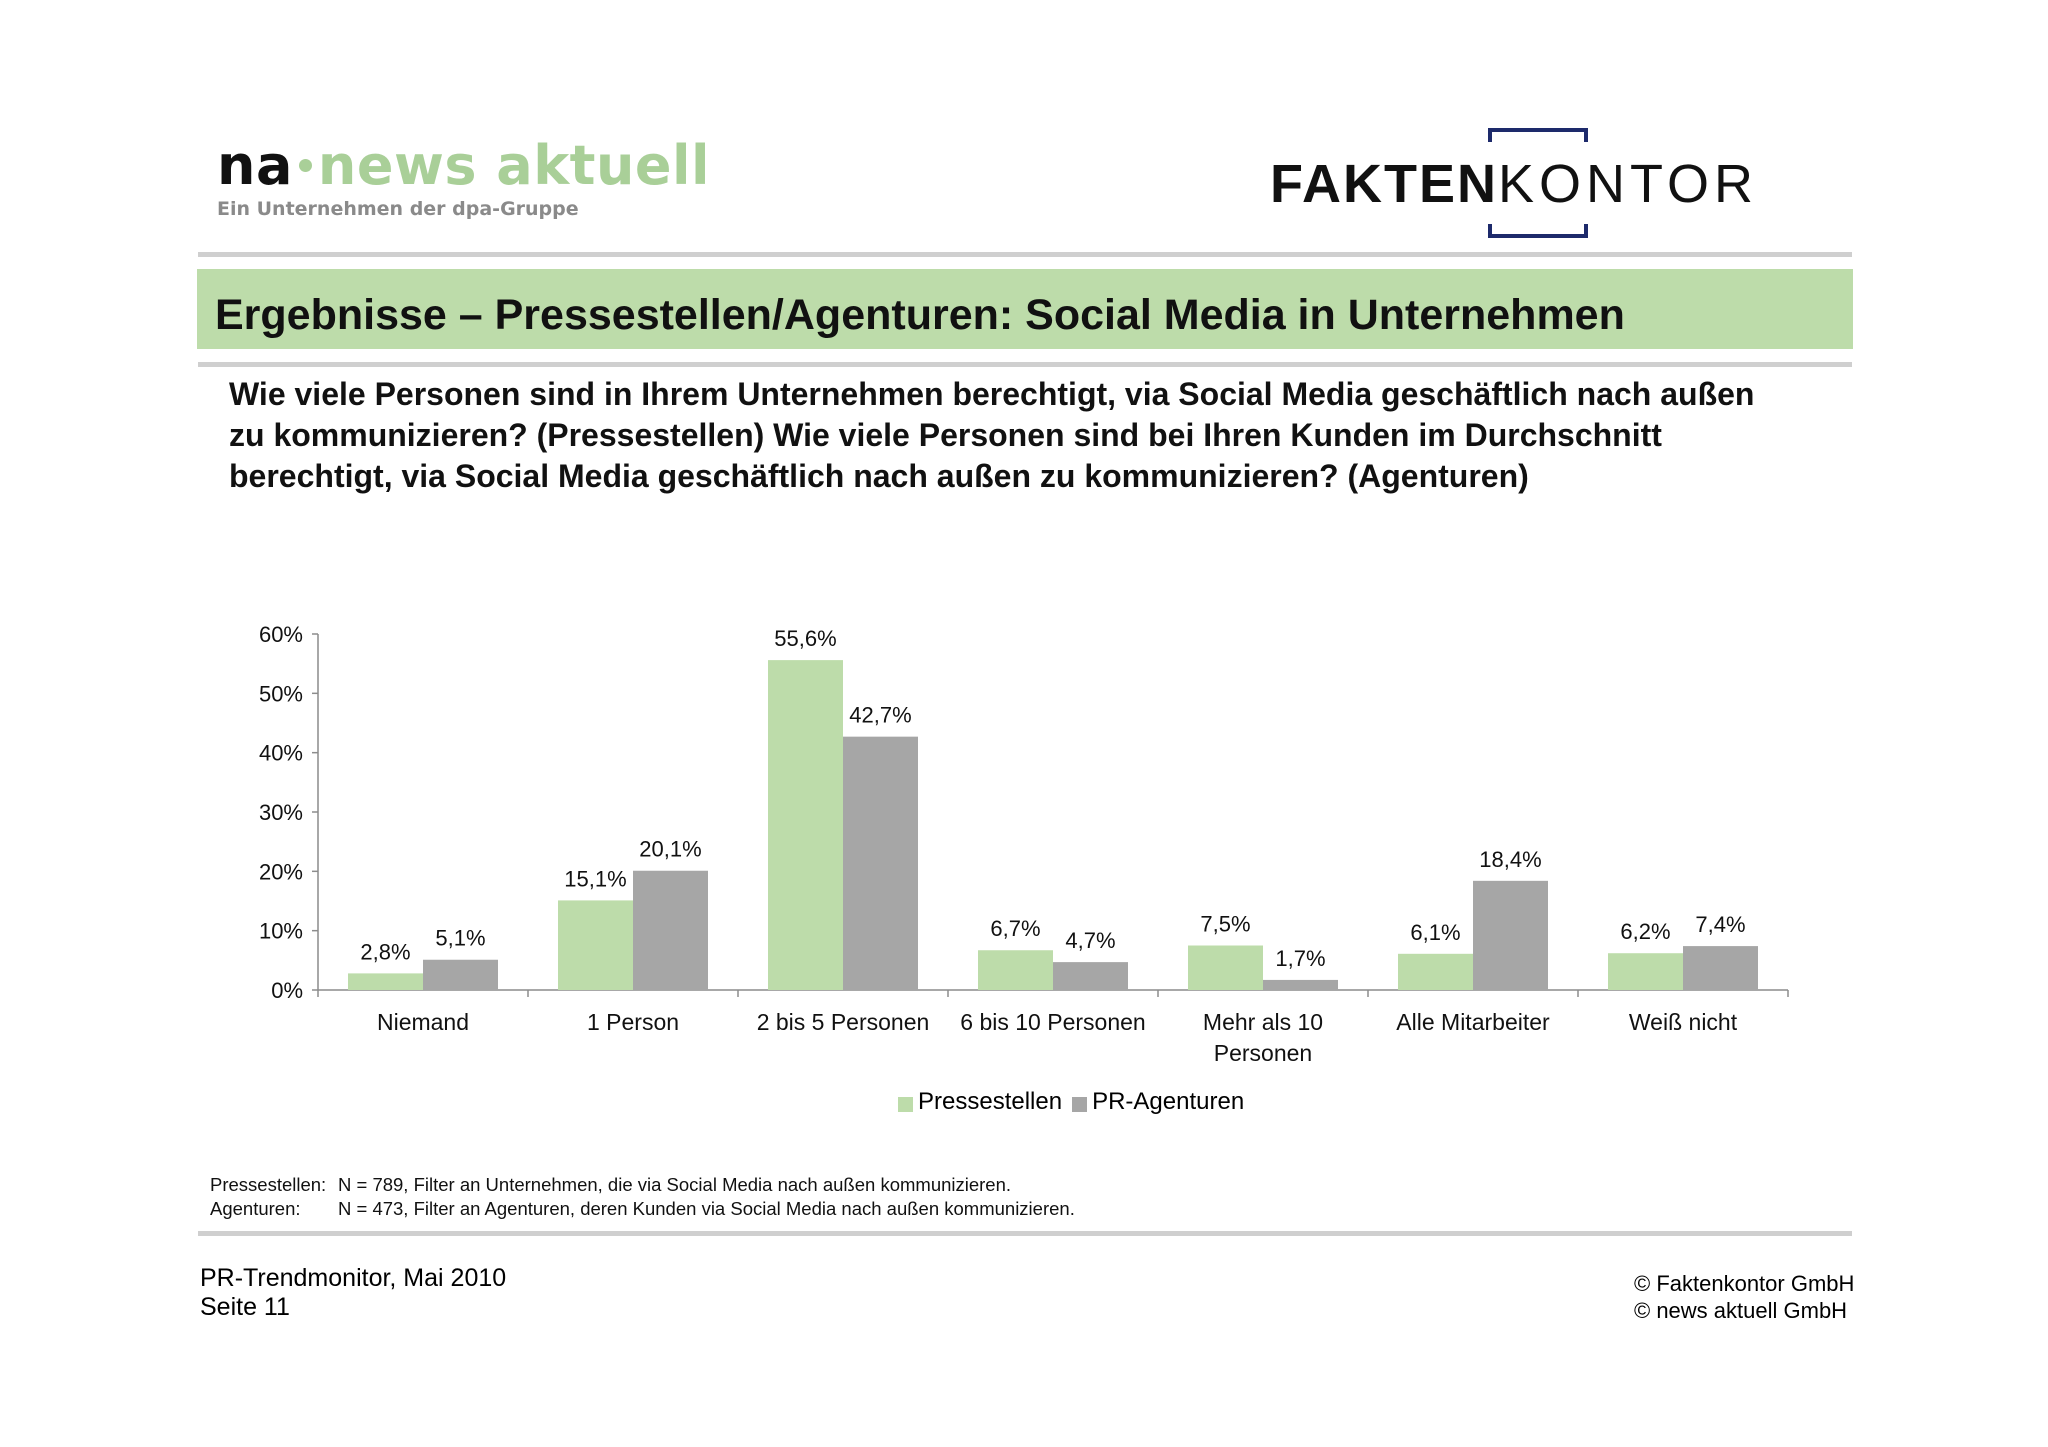 Image resolution: width=2048 pixels, height=1447 pixels. Describe the element at coordinates (398, 209) in the screenshot. I see `na-logo-subtitle: Ein Unternehmen der dpa-Gruppe` at that location.